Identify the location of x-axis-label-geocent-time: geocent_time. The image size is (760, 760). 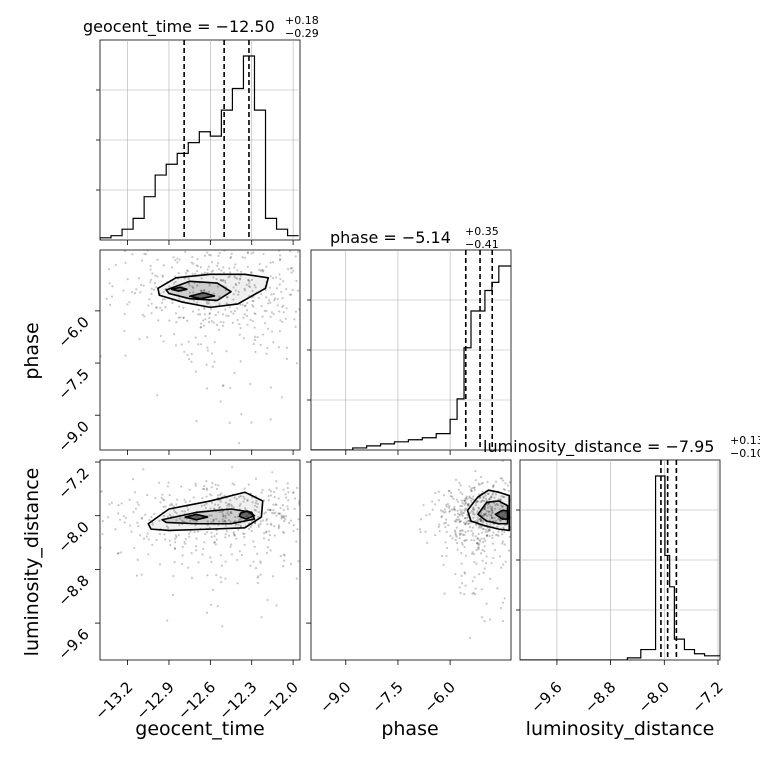
(199, 729).